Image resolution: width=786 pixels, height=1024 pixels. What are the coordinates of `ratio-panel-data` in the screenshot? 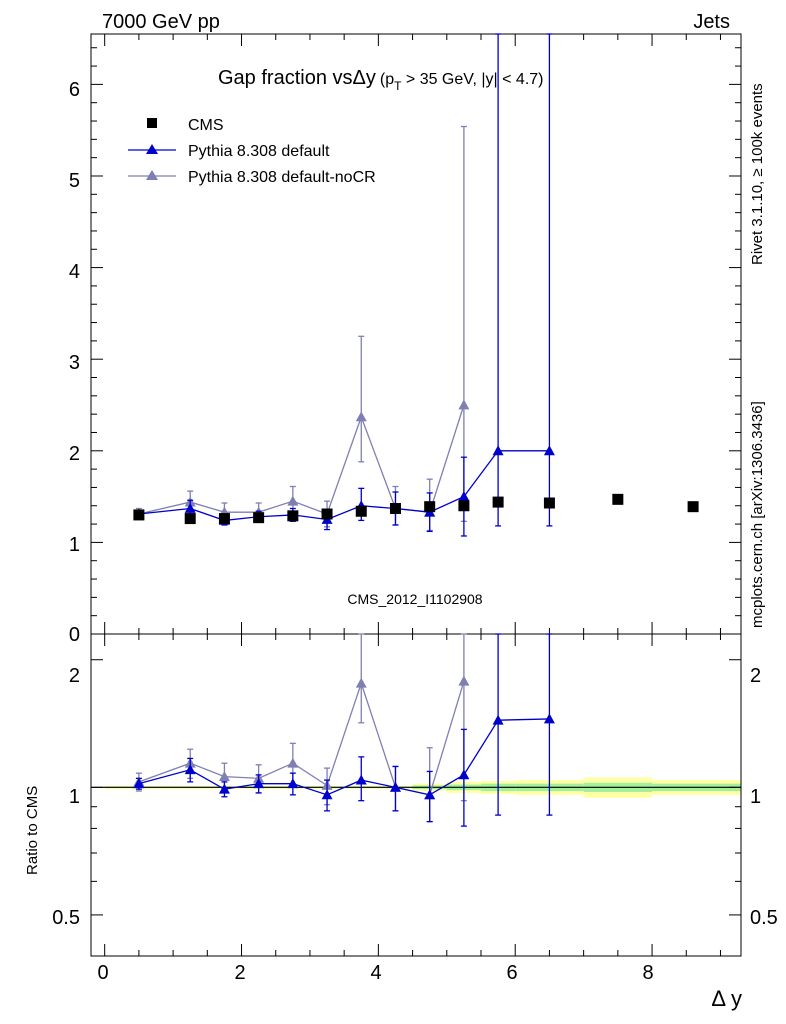 It's located at (344, 730).